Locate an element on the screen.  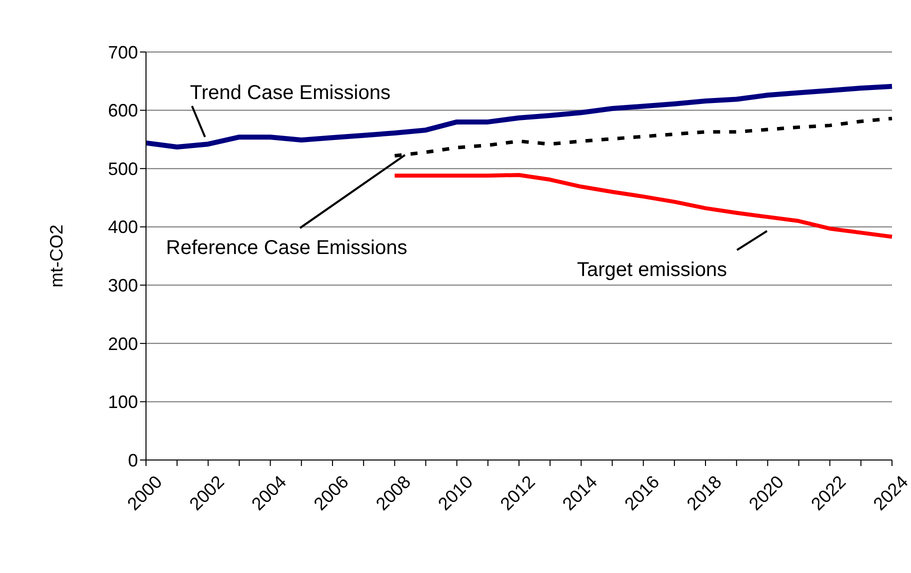
y-axis-title: mt-CO2 is located at coordinates (56, 256).